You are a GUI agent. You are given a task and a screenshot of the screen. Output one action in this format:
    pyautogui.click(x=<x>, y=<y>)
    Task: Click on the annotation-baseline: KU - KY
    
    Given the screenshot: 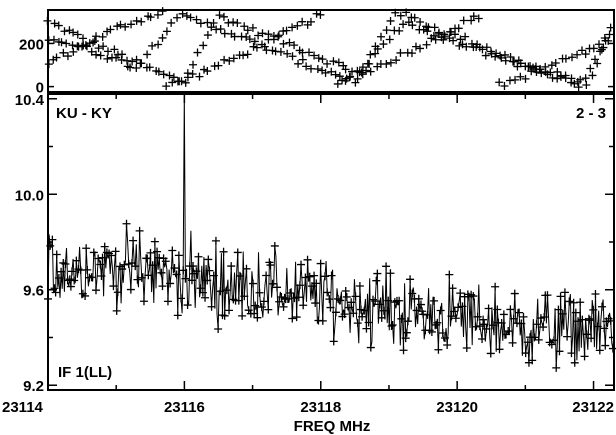 What is the action you would take?
    pyautogui.click(x=84, y=113)
    